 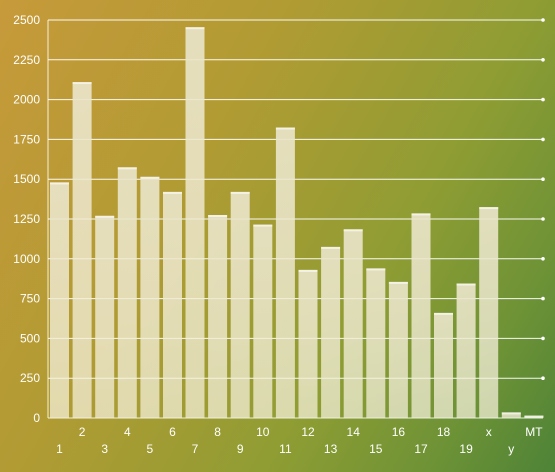 What do you see at coordinates (331, 449) in the screenshot?
I see `x-tick-label: 13` at bounding box center [331, 449].